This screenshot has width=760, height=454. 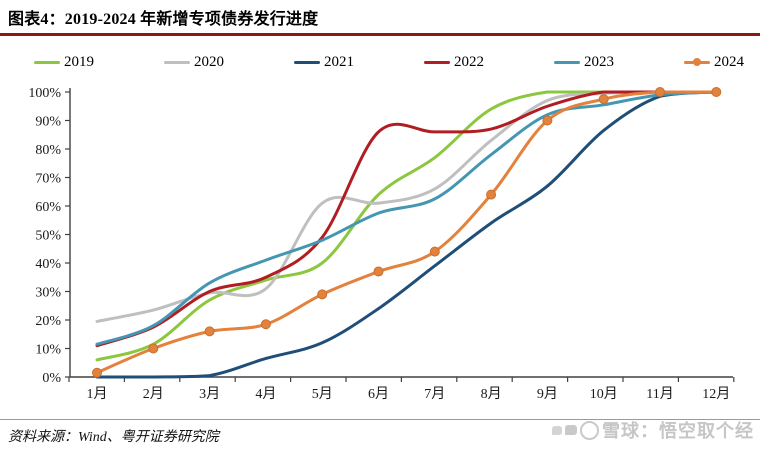 What do you see at coordinates (378, 394) in the screenshot?
I see `x-tick-label: 6月` at bounding box center [378, 394].